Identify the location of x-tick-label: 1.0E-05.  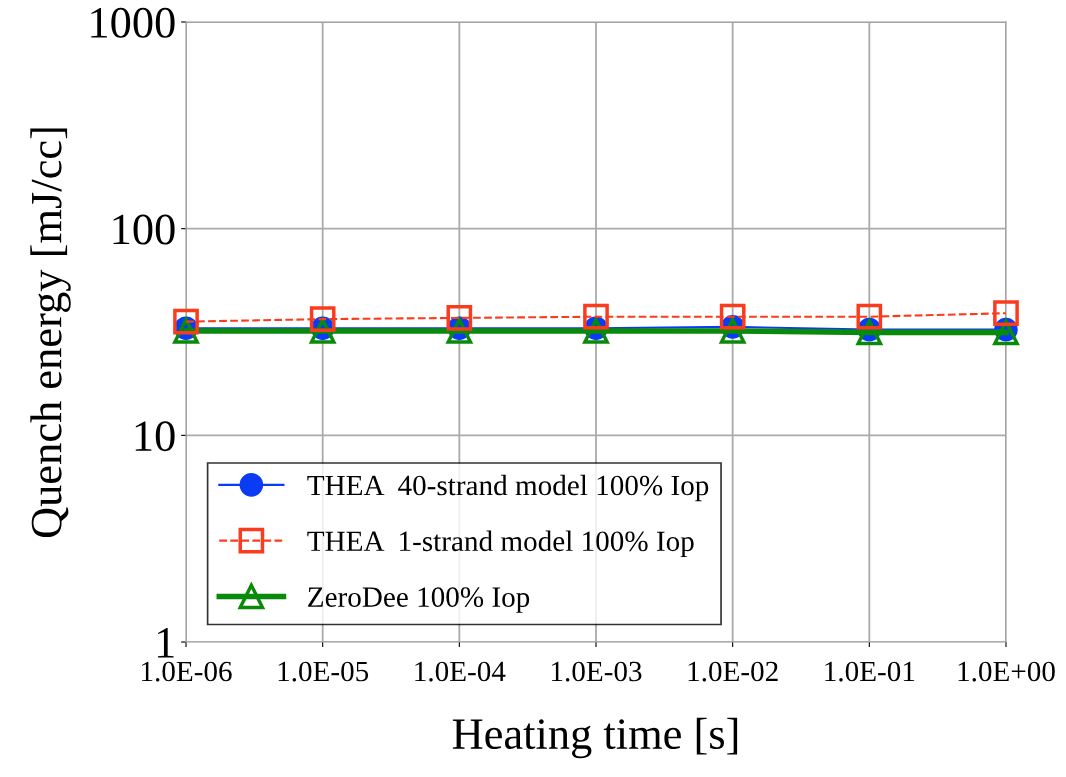
(323, 671).